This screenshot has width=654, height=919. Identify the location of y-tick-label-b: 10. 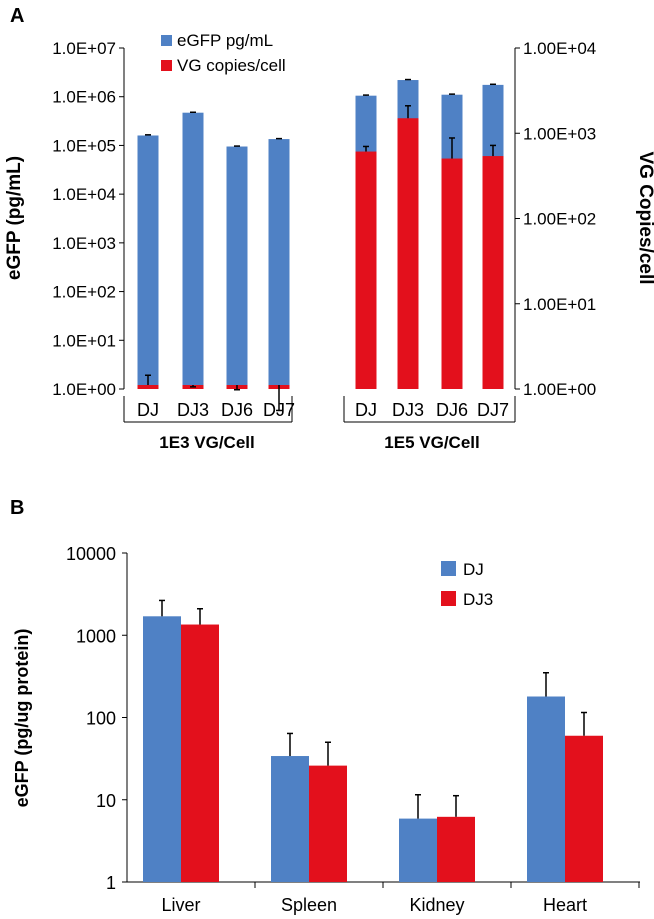
(106, 801).